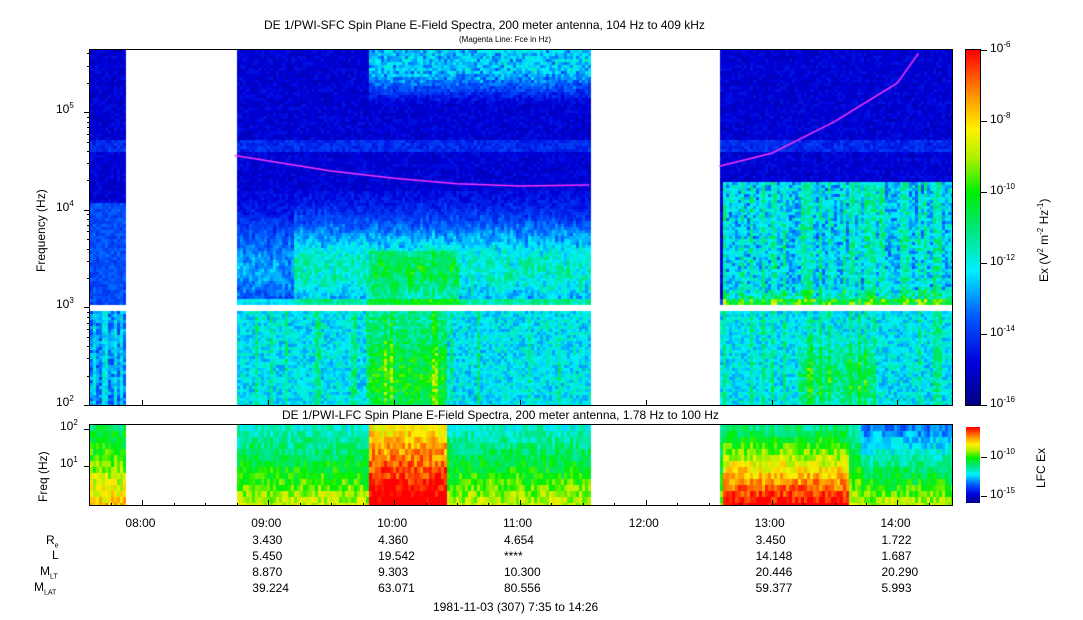  What do you see at coordinates (87, 466) in the screenshot?
I see `lfc-ytick-mark` at bounding box center [87, 466].